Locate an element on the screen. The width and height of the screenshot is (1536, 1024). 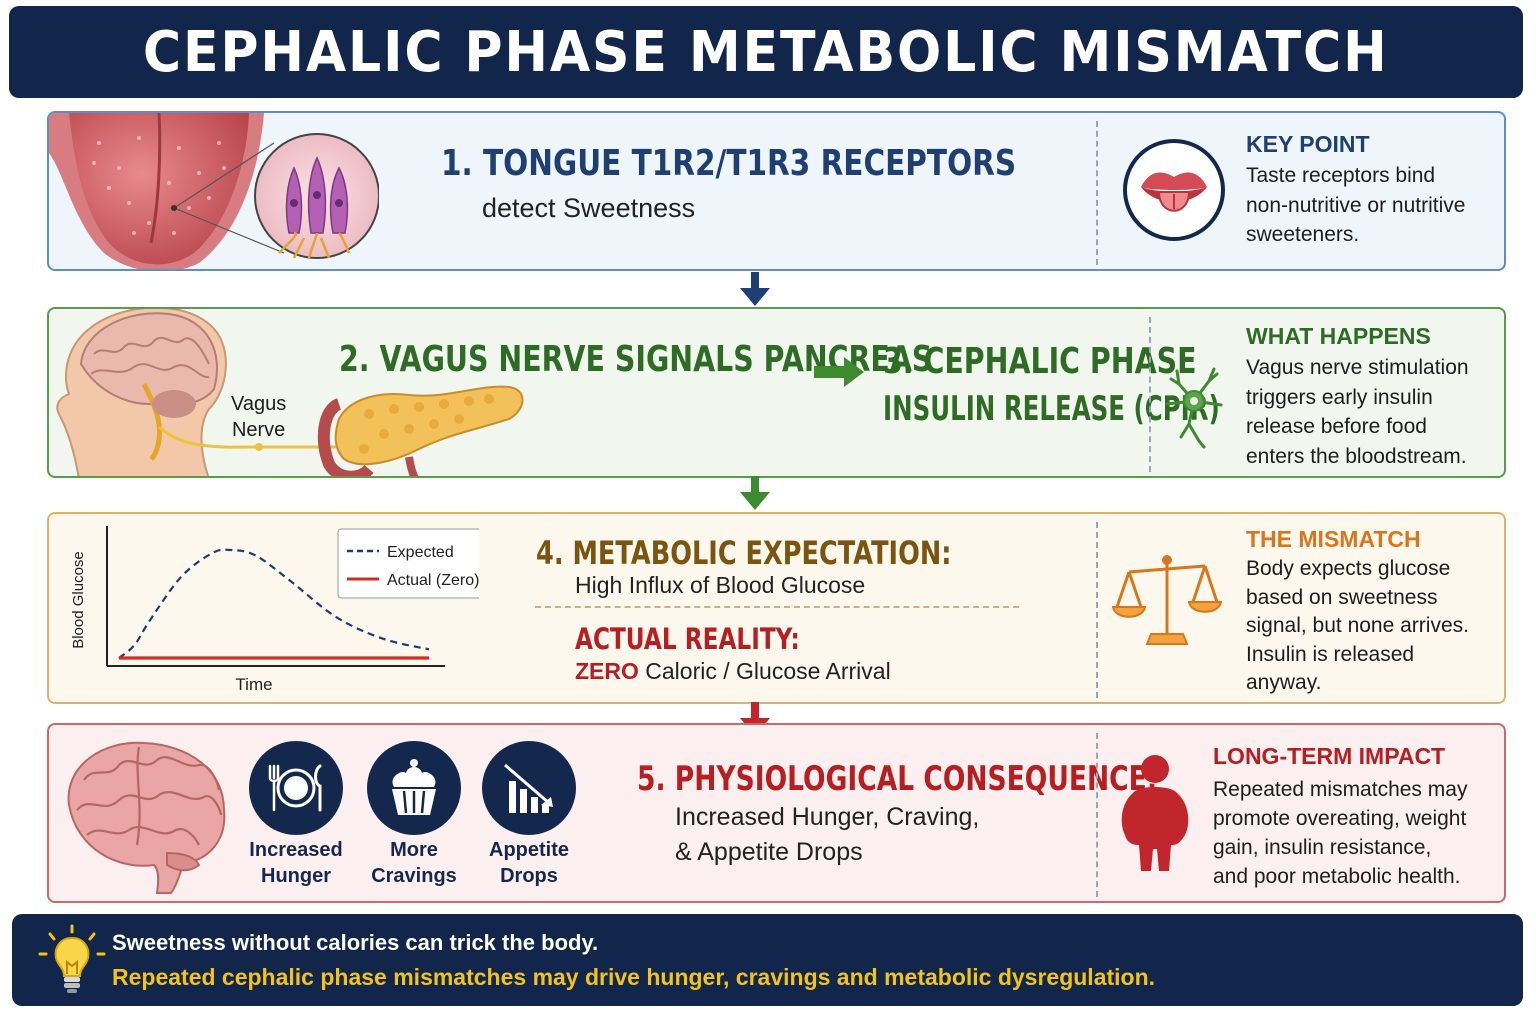
side-line: and poor metabolic health. is located at coordinates (1337, 876).